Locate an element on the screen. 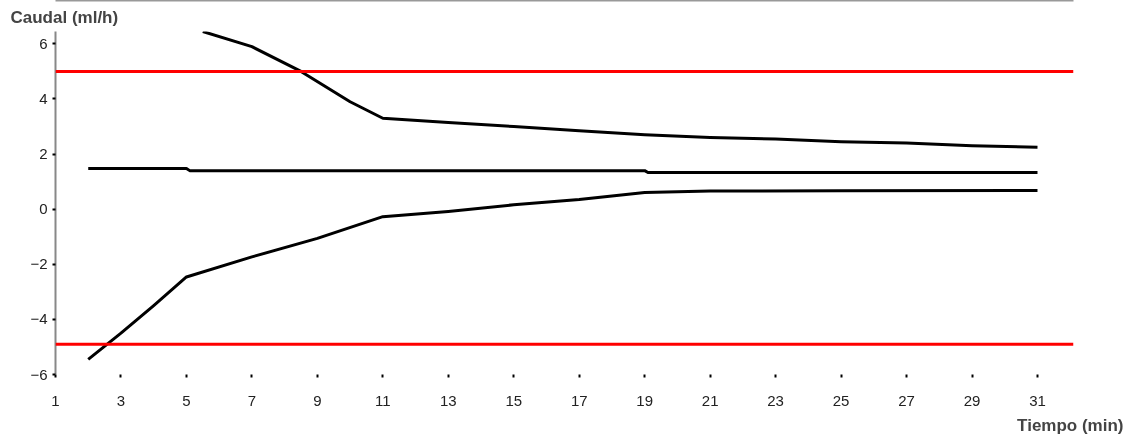  x-tick-label: 21 is located at coordinates (710, 400).